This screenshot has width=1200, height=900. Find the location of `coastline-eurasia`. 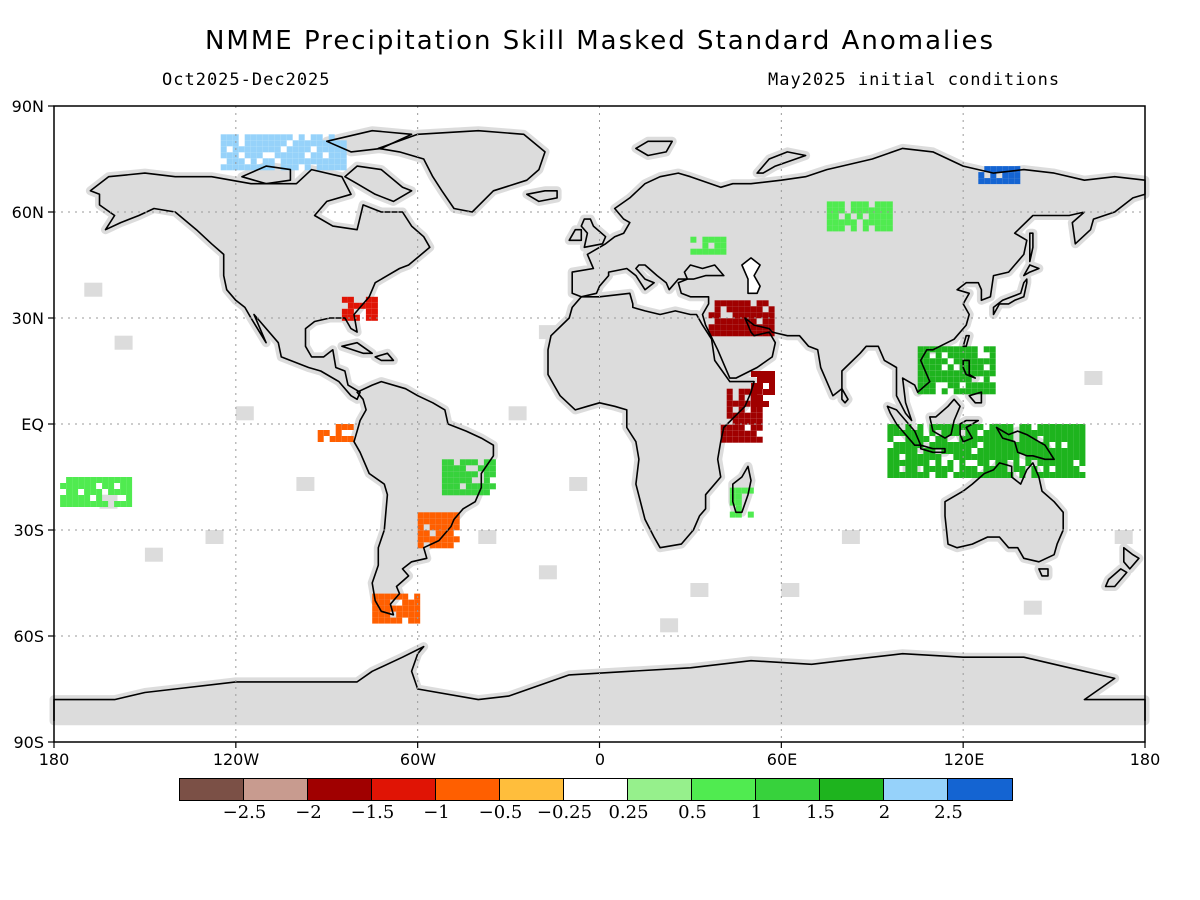

coastline-eurasia is located at coordinates (858, 284).